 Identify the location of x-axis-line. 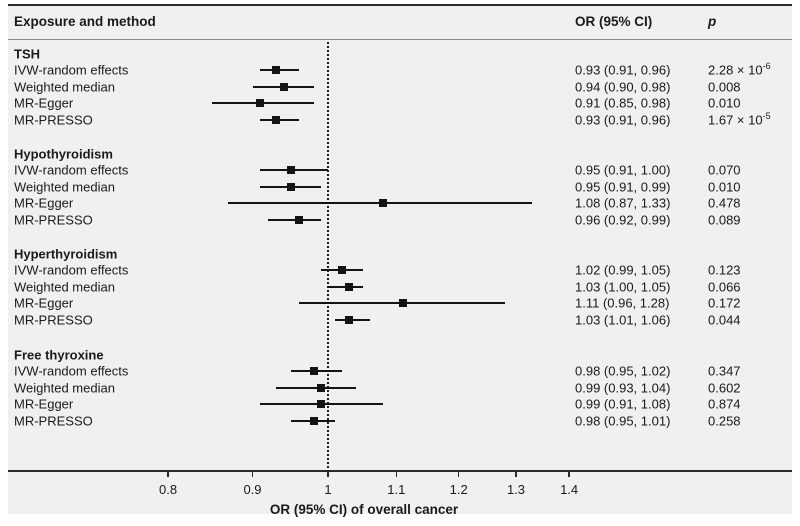
(400, 471).